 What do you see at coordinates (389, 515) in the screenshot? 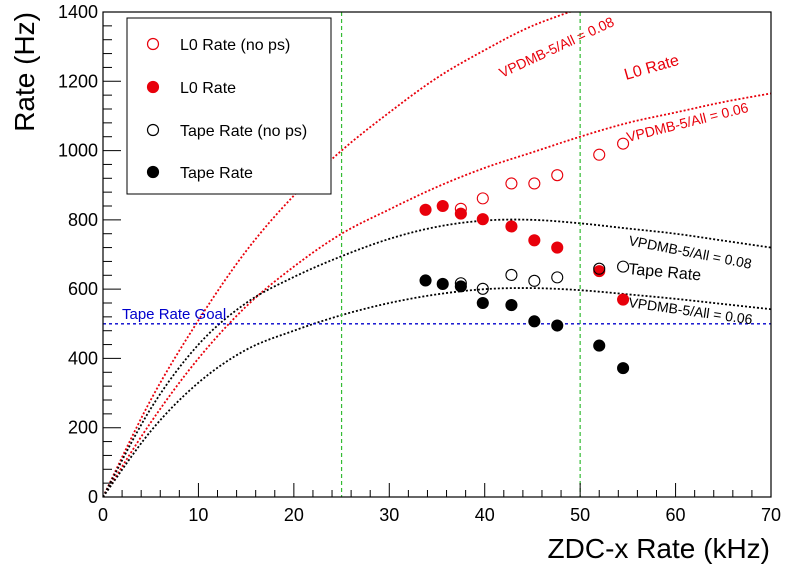
I see `x-tick-label: 30` at bounding box center [389, 515].